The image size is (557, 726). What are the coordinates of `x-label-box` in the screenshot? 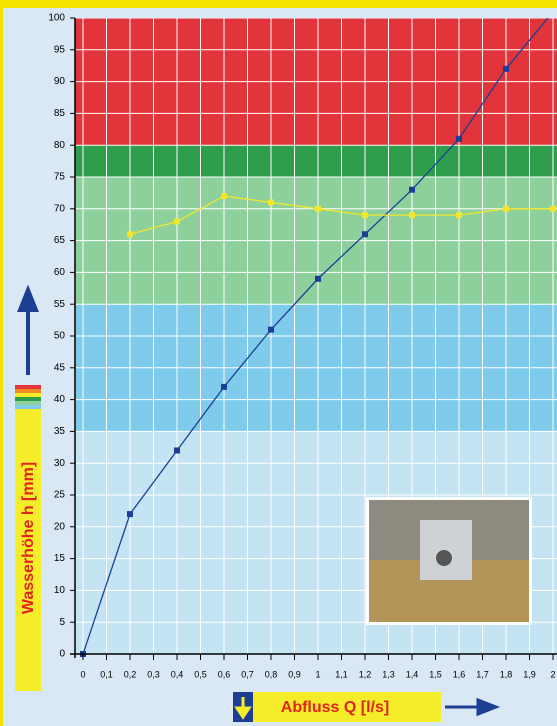 It's located at (347, 707).